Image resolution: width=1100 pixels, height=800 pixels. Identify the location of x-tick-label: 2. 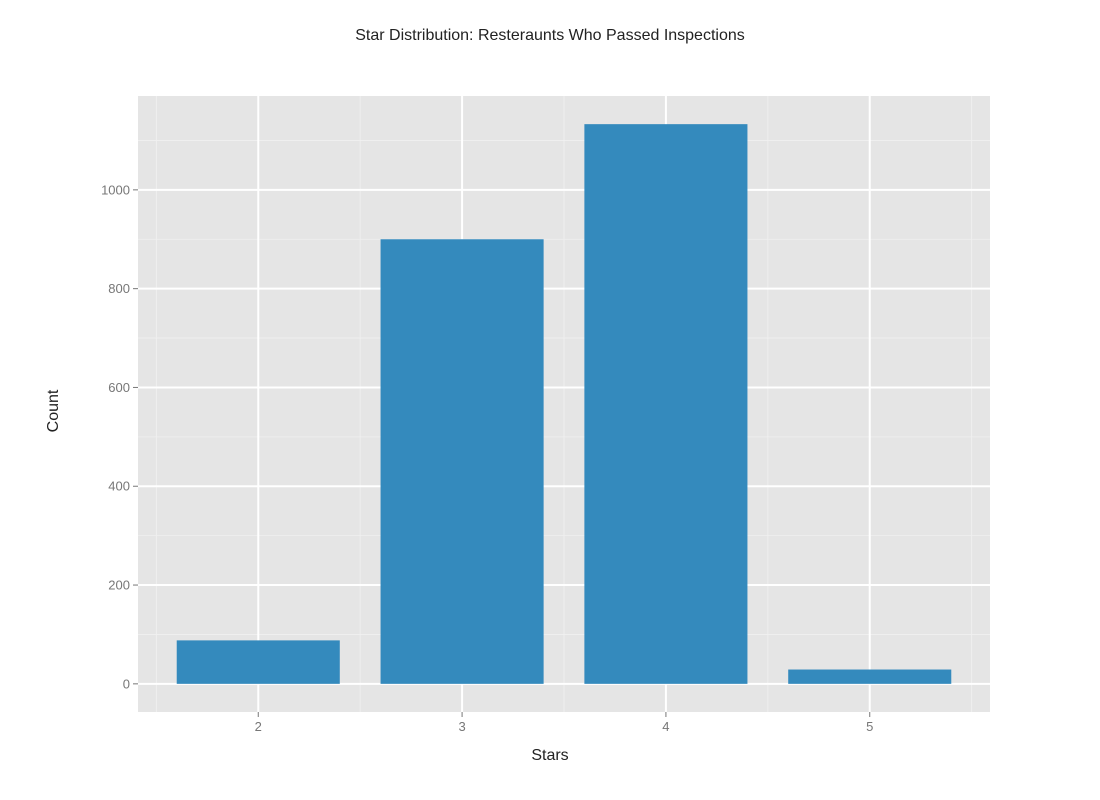
(258, 726).